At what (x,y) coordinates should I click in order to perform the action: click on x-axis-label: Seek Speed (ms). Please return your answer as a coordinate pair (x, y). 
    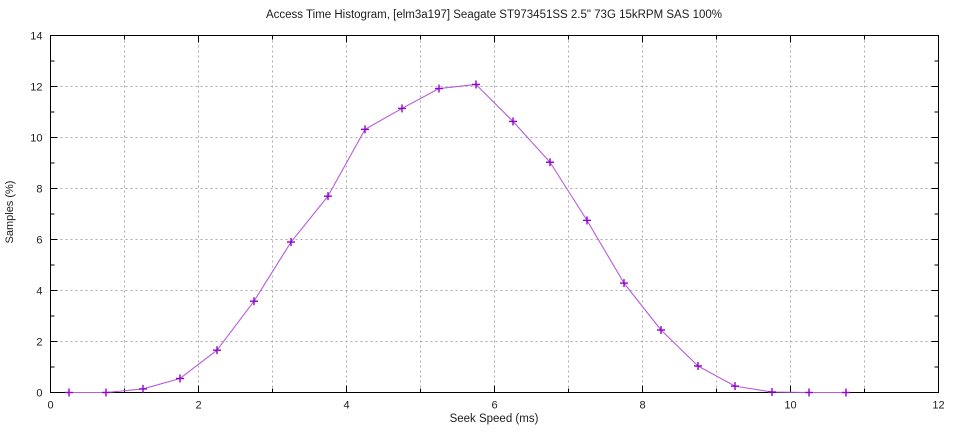
    Looking at the image, I should click on (494, 419).